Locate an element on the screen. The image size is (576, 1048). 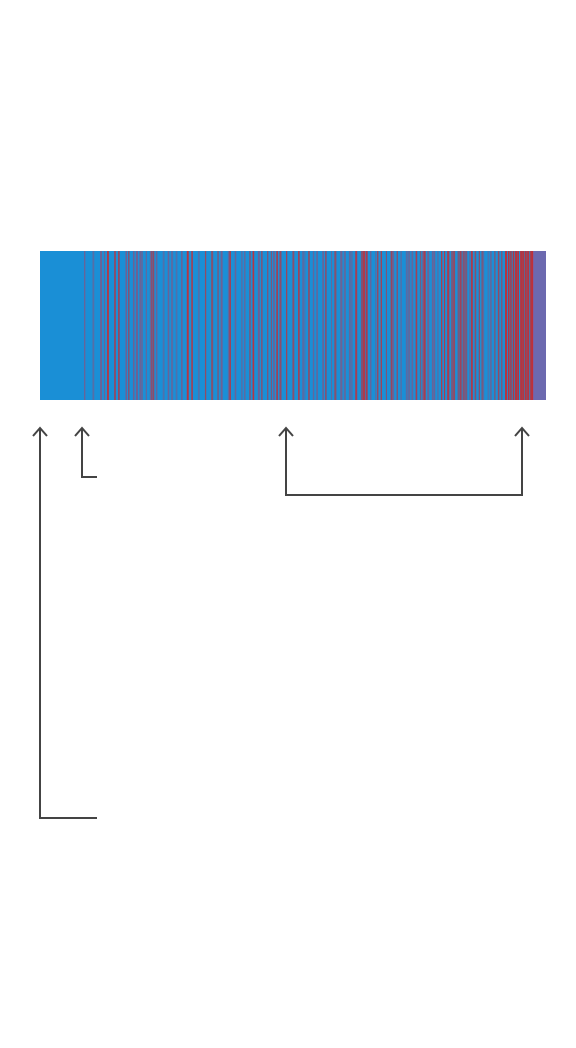
stripes is located at coordinates (315, 325).